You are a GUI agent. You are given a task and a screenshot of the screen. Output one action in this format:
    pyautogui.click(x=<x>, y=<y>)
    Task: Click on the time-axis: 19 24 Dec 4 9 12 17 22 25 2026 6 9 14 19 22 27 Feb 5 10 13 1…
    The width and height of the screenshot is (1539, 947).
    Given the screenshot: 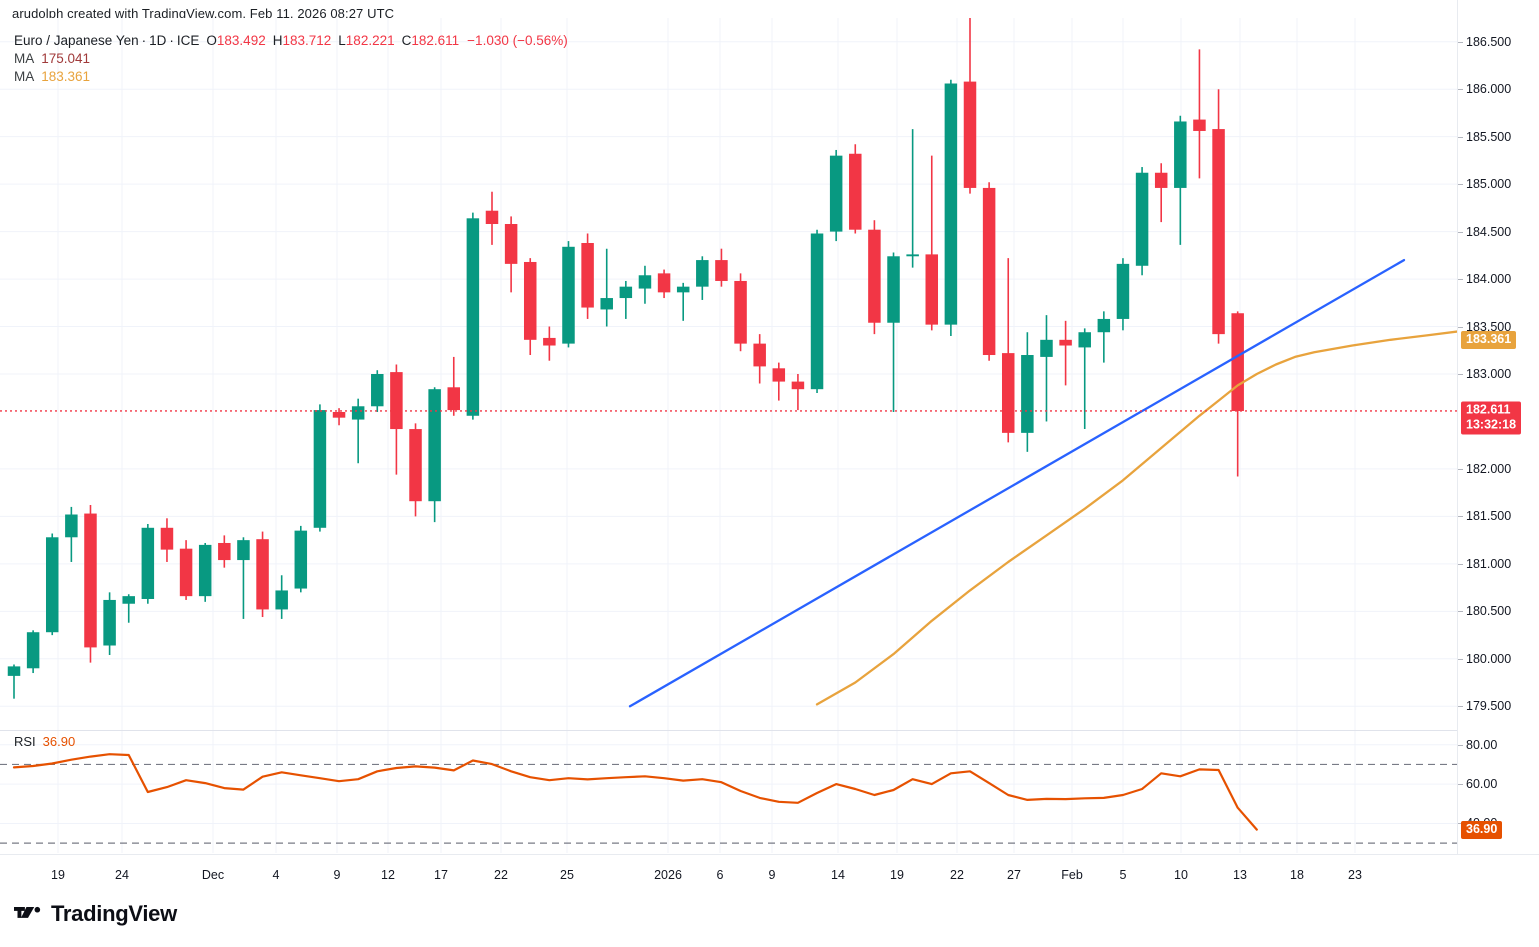 What is the action you would take?
    pyautogui.click(x=769, y=873)
    